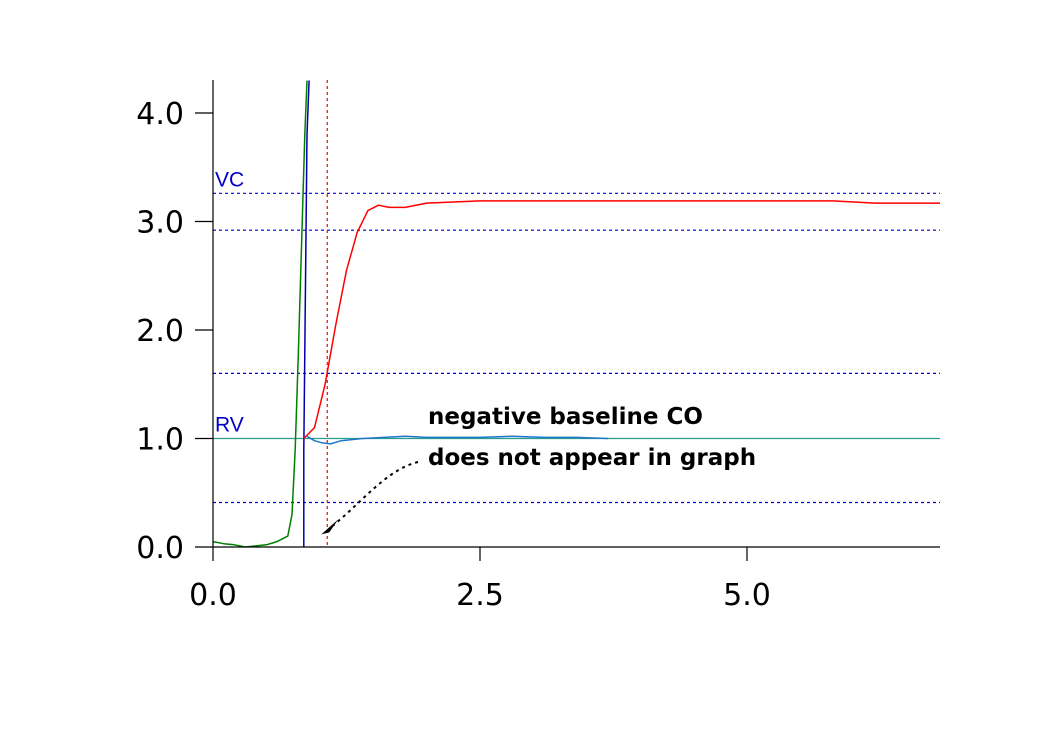  I want to click on annotation-text-line-2: does not appear in graph, so click(592, 458).